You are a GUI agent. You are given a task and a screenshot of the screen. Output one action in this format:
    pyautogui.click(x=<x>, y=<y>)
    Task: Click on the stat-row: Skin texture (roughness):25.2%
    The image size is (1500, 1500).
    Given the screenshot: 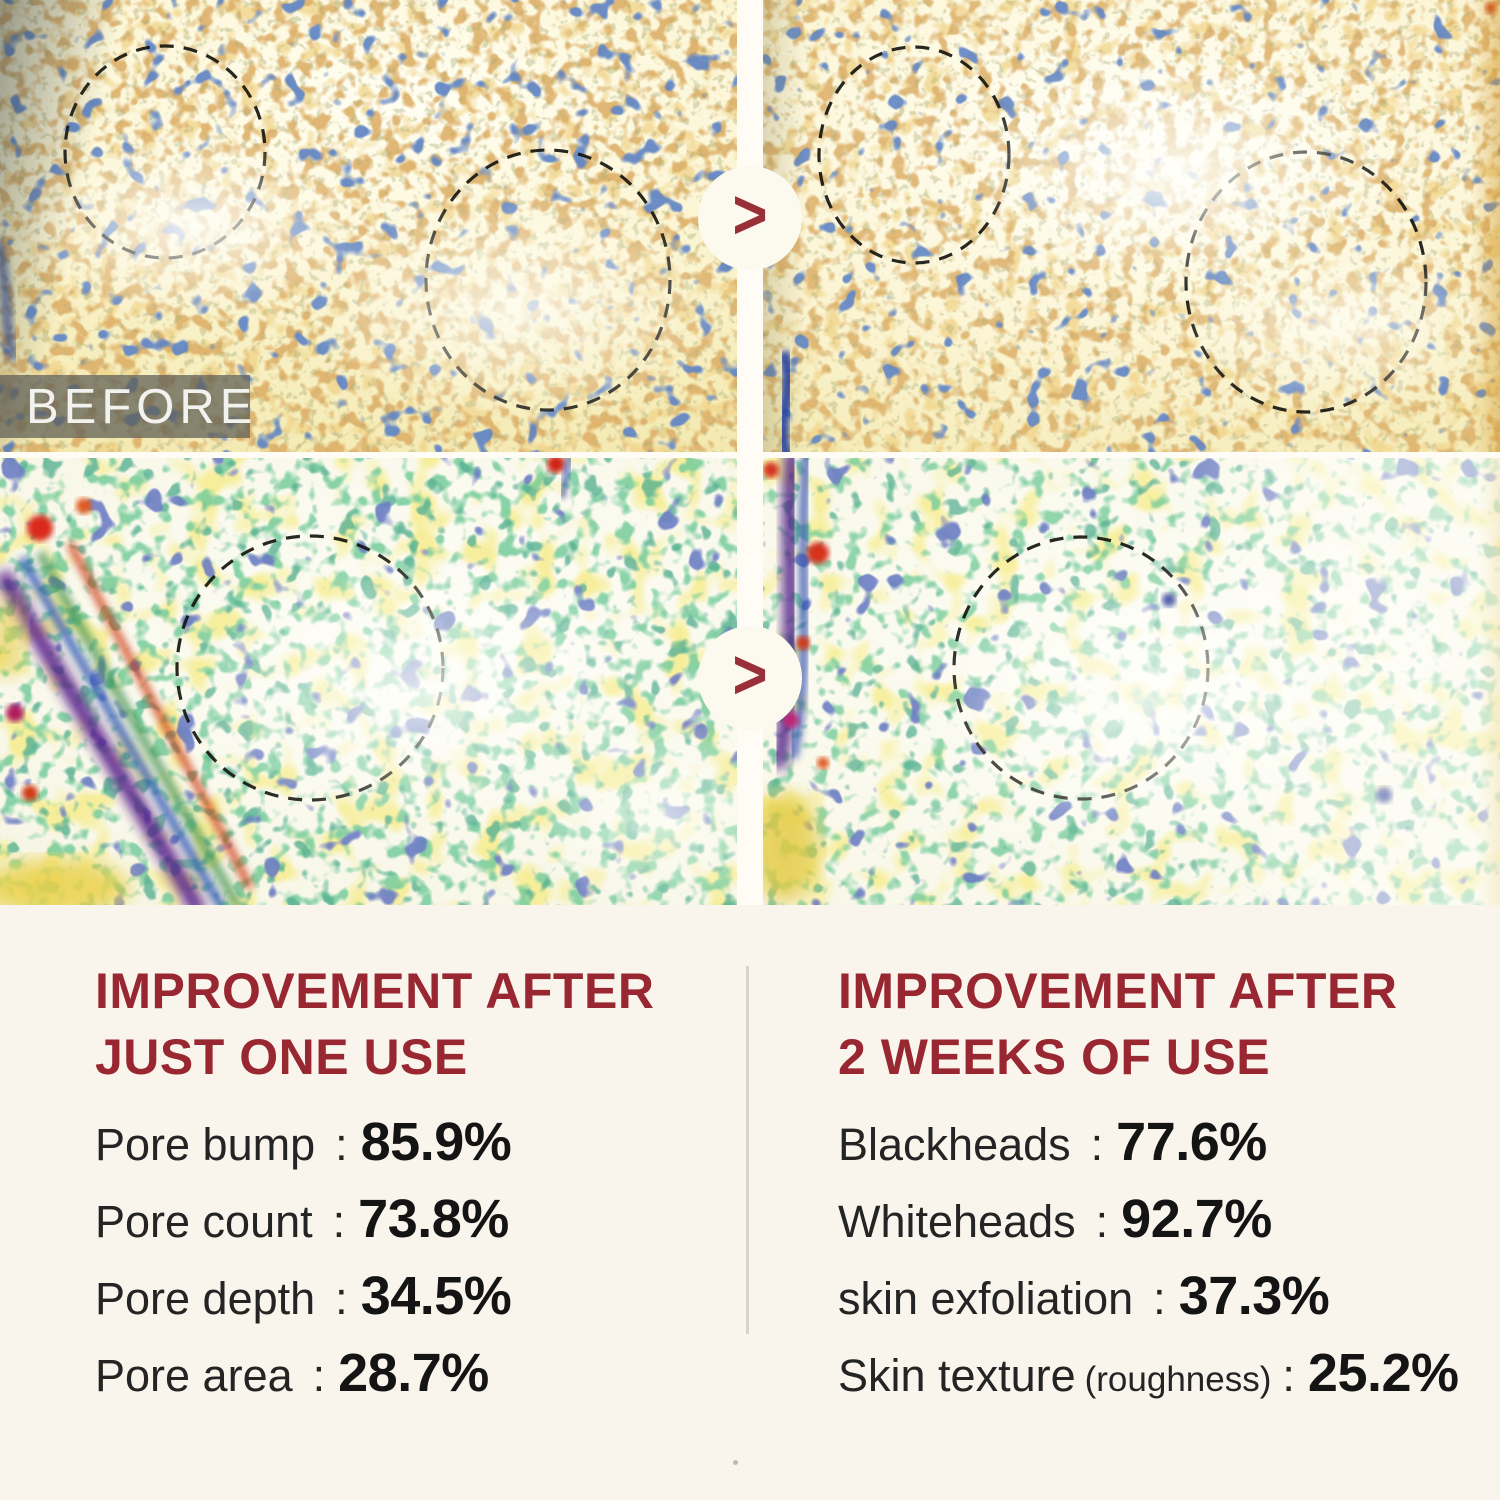 What is the action you would take?
    pyautogui.click(x=1158, y=1374)
    